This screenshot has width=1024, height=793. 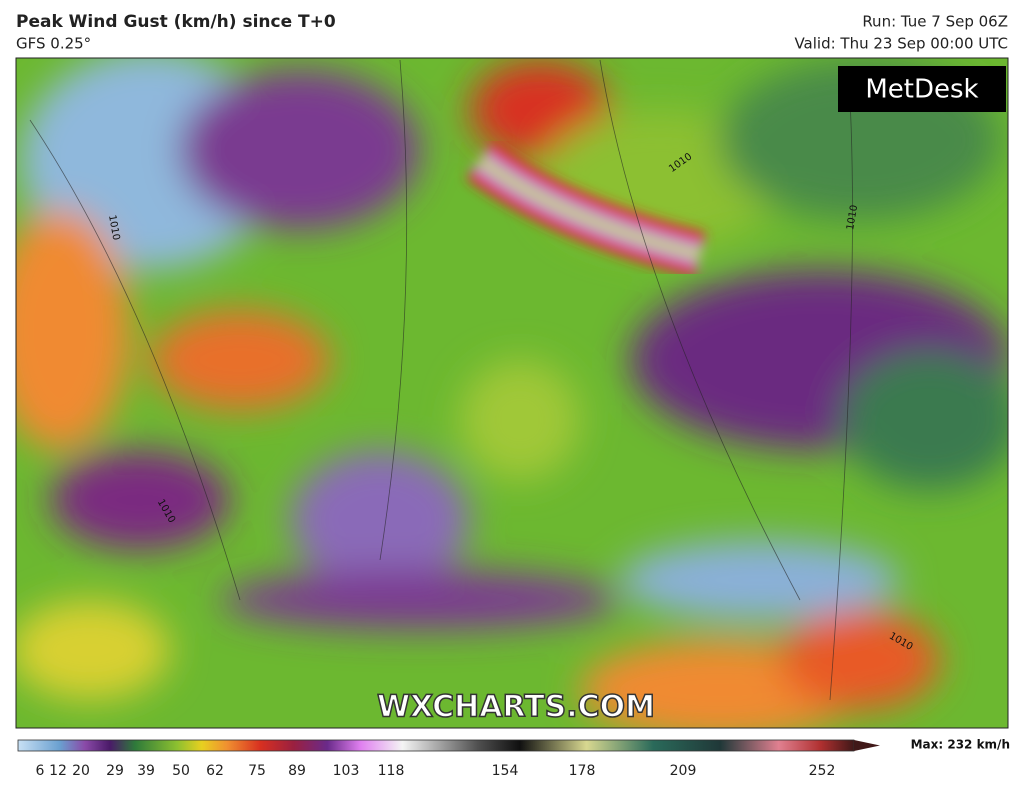 I want to click on colorbar-tick-label: 12, so click(x=58, y=771).